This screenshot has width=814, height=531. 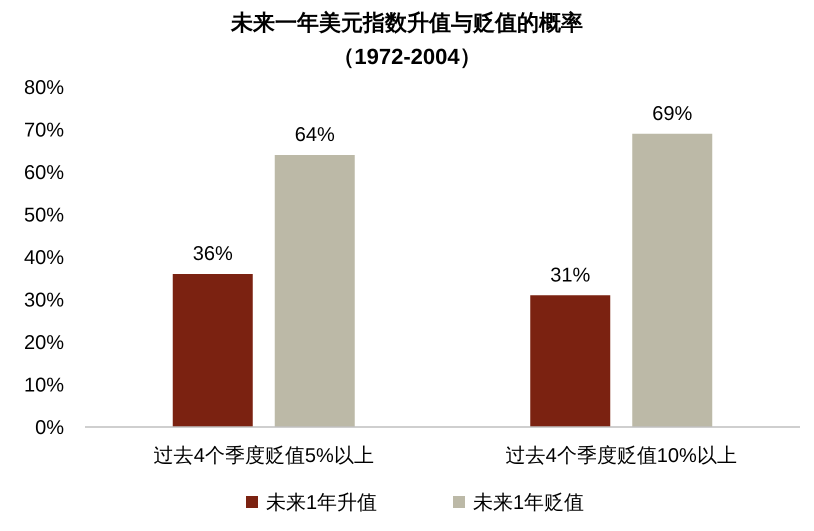 I want to click on y-tick-label: 80%, so click(x=44, y=88).